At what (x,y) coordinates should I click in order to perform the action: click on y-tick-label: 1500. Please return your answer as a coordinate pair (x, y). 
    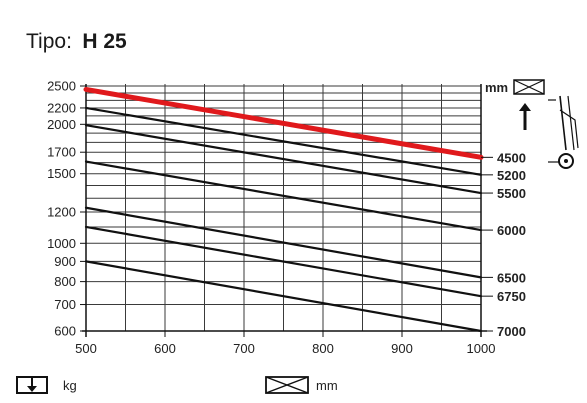
    Looking at the image, I should click on (61, 173).